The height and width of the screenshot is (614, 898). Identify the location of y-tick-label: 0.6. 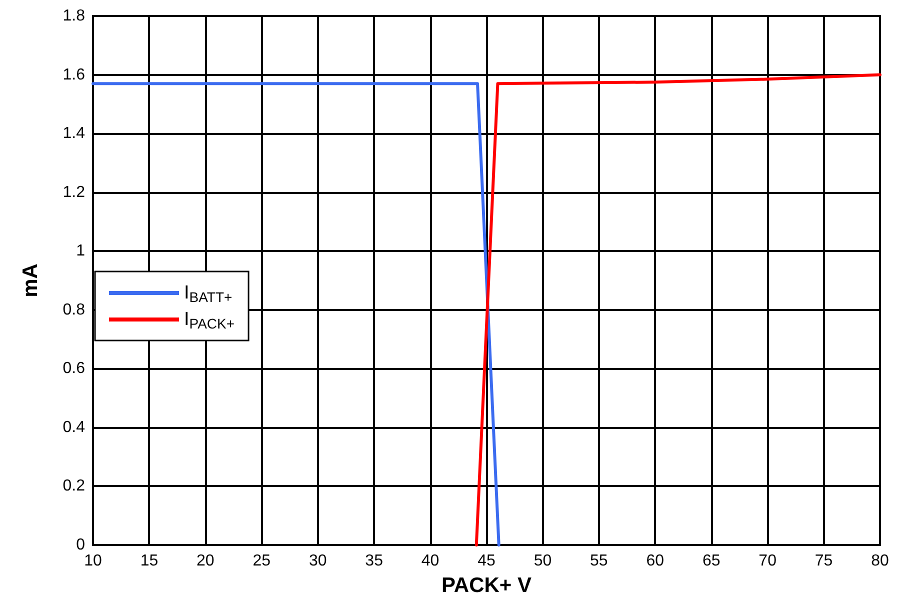
(74, 369).